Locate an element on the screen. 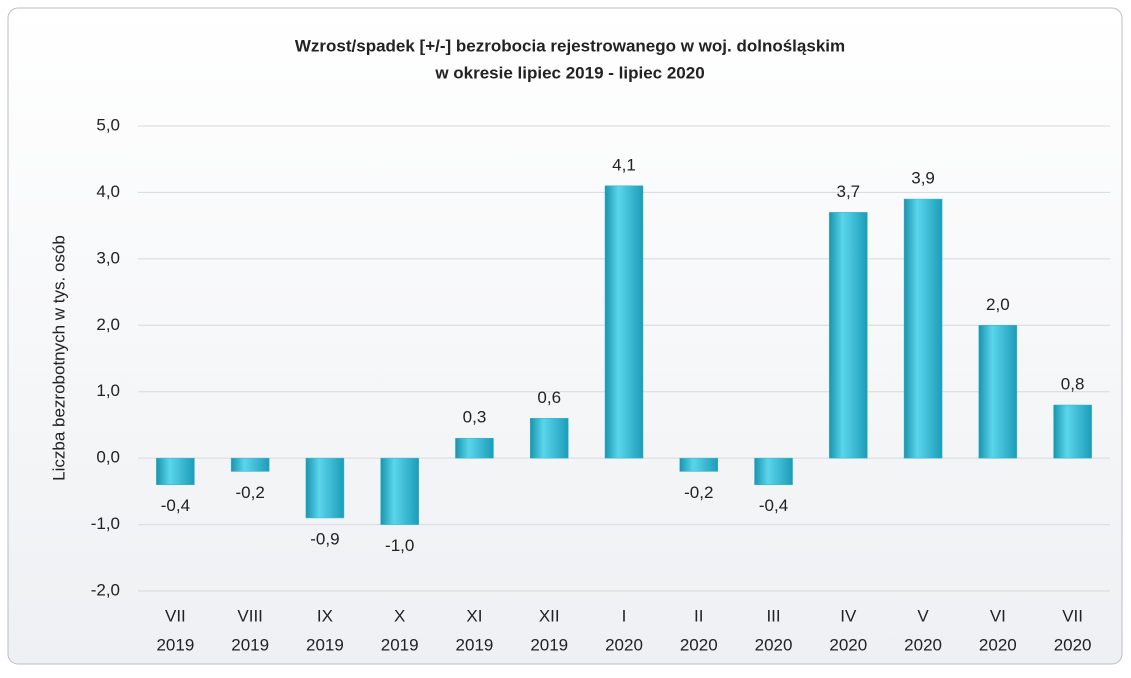  data-label: 0,3 is located at coordinates (475, 417).